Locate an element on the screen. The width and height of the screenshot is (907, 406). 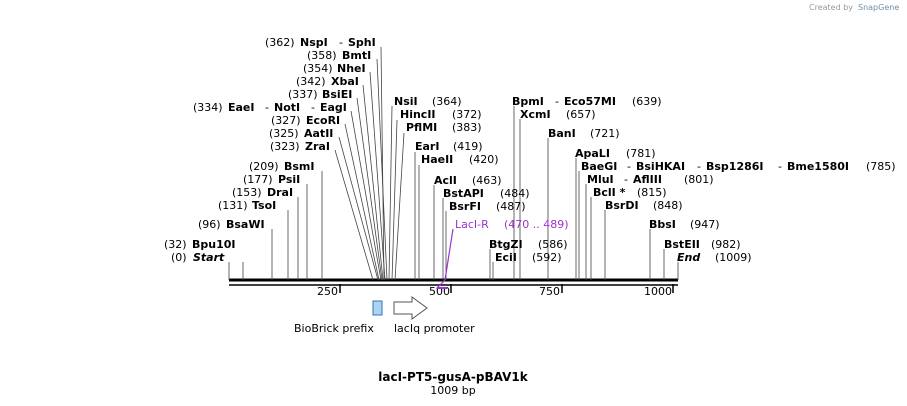
site-end: End (1009) is located at coordinates (714, 257).